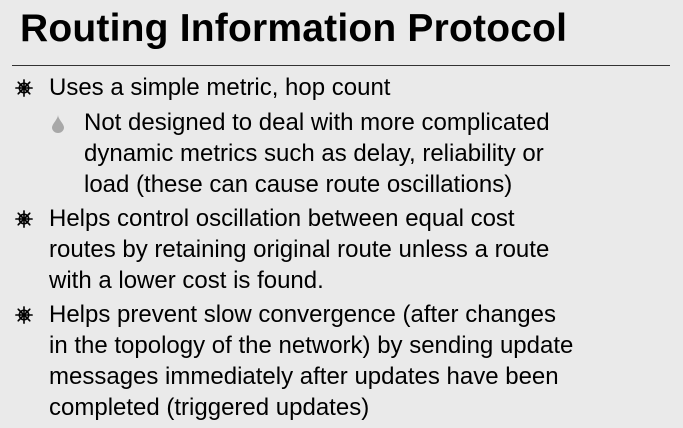 The image size is (683, 428). What do you see at coordinates (220, 87) in the screenshot?
I see `bullet-text: Uses a simple metric, hop count` at bounding box center [220, 87].